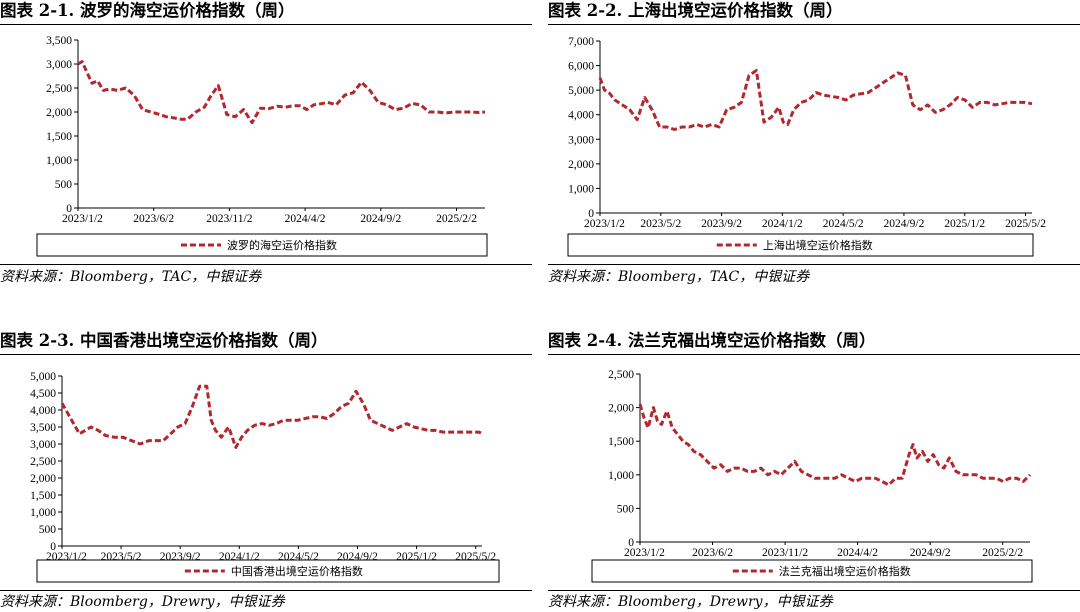 This screenshot has height=612, width=1080. What do you see at coordinates (581, 42) in the screenshot?
I see `y-tick-label: 7,000` at bounding box center [581, 42].